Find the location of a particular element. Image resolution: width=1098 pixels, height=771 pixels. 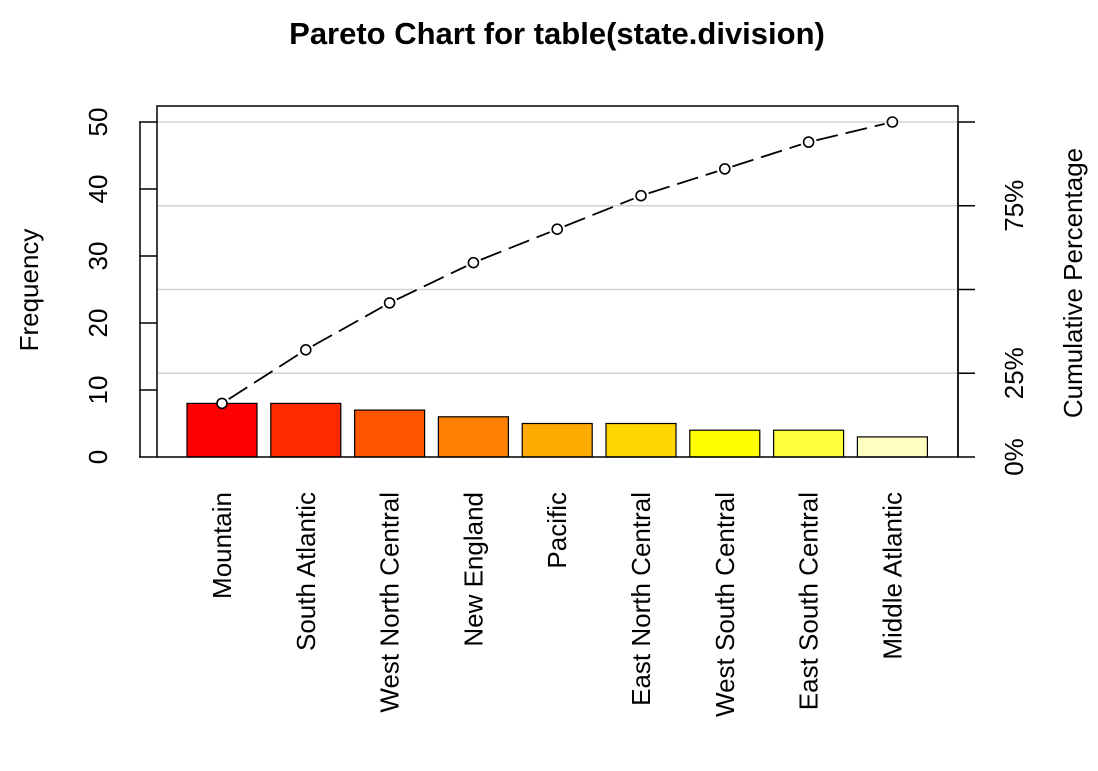

bars is located at coordinates (557, 430).